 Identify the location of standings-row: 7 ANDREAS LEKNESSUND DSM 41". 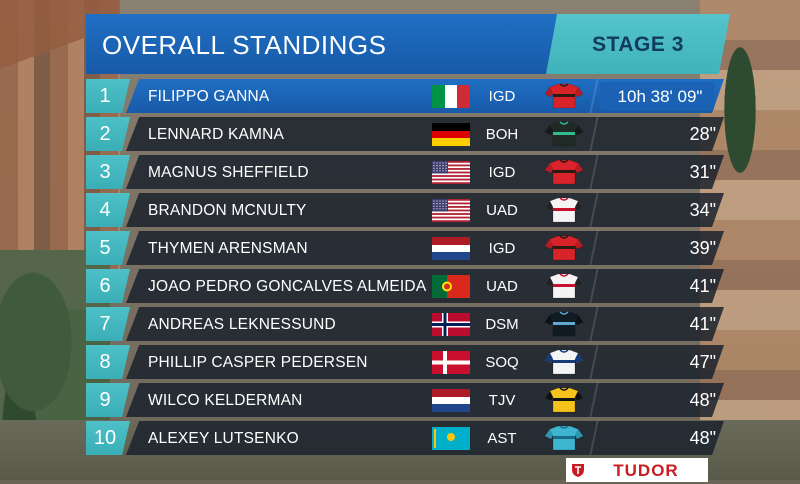
(406, 324).